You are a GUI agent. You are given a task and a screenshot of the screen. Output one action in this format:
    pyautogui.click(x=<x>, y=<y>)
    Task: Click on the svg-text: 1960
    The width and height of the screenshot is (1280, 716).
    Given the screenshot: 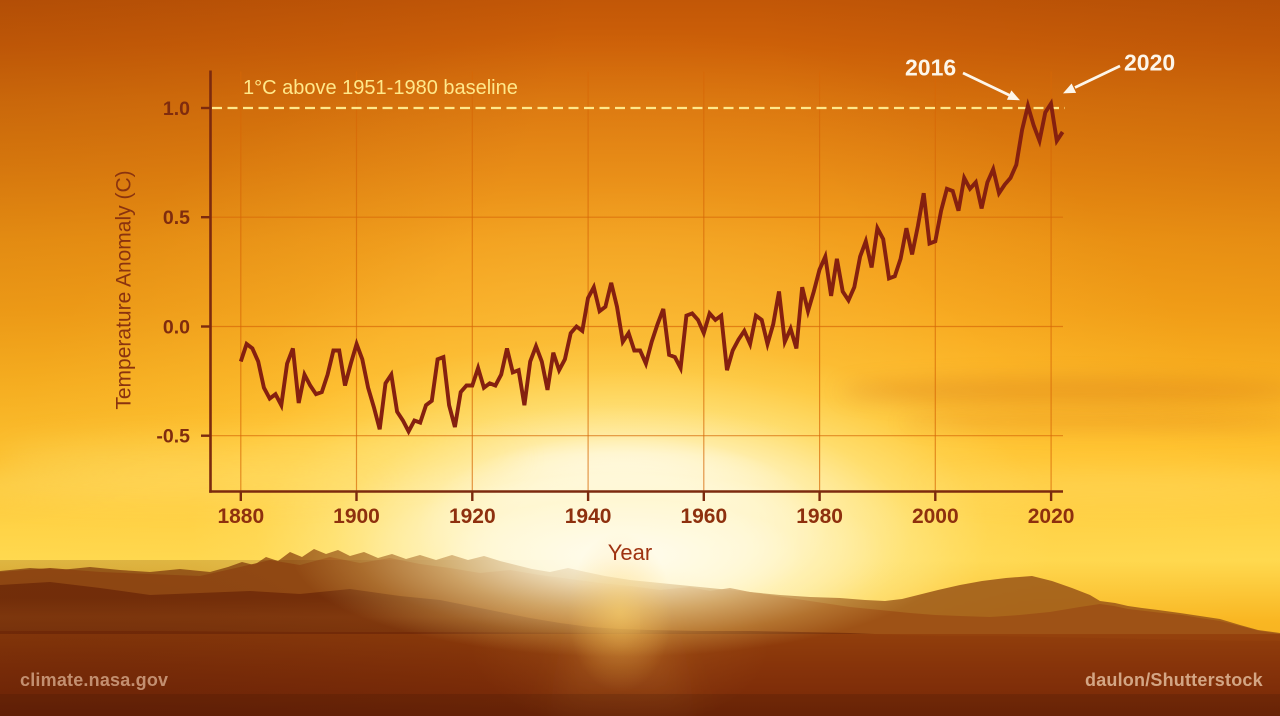 What is the action you would take?
    pyautogui.click(x=703, y=516)
    